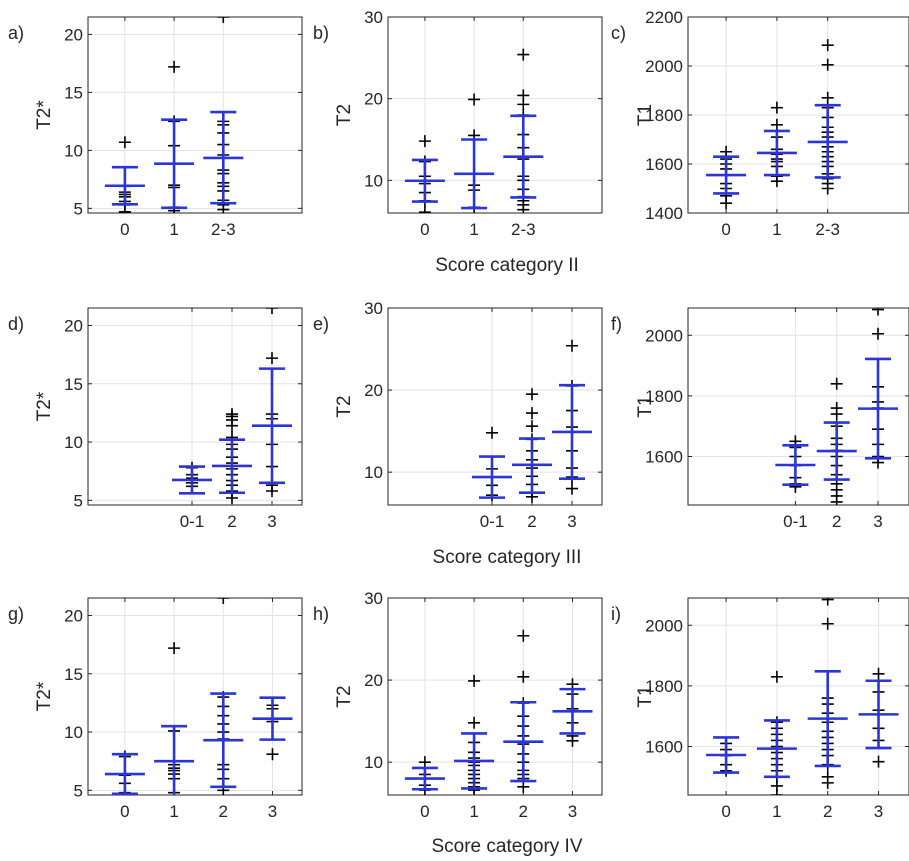  I want to click on panel-f: 1600 1800 2000 0-1 2 3 T1 f), so click(760, 419).